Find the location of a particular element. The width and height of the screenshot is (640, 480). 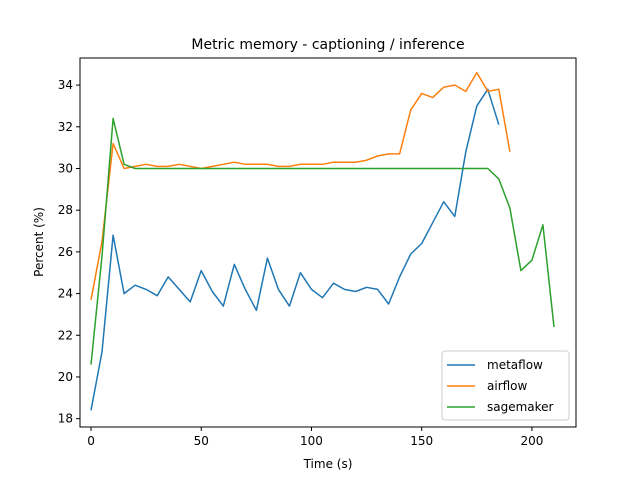

y-tick-label: 24 is located at coordinates (65, 294).